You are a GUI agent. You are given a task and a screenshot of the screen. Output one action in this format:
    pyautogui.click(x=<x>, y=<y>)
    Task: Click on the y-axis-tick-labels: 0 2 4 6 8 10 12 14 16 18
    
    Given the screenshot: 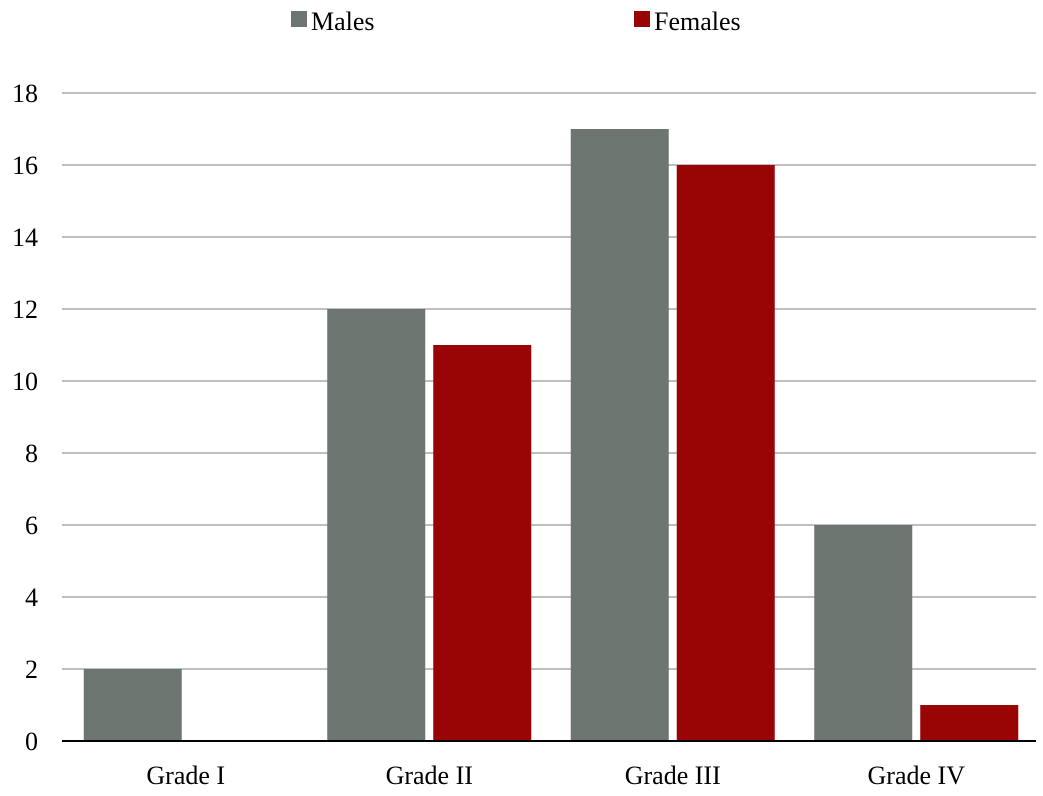 What is the action you would take?
    pyautogui.click(x=25, y=417)
    